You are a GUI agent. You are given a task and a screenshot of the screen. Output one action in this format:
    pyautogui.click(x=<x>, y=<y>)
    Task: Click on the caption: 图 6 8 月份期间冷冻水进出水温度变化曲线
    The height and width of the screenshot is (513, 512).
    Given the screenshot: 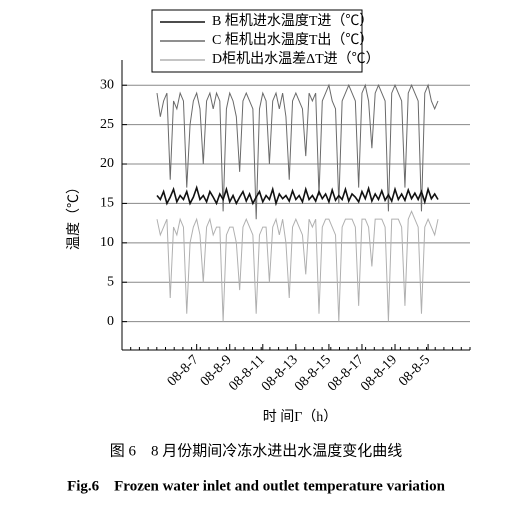 What is the action you would take?
    pyautogui.click(x=256, y=450)
    